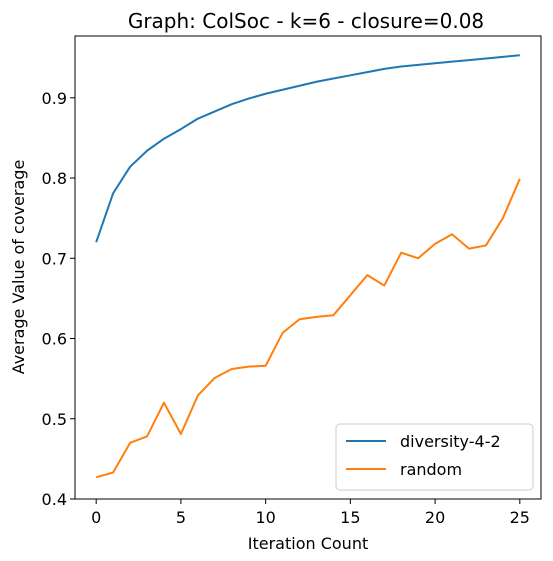 This screenshot has width=553, height=561. What do you see at coordinates (310, 513) in the screenshot?
I see `x-axis-ticks: 0 5 10 15 20 25` at bounding box center [310, 513].